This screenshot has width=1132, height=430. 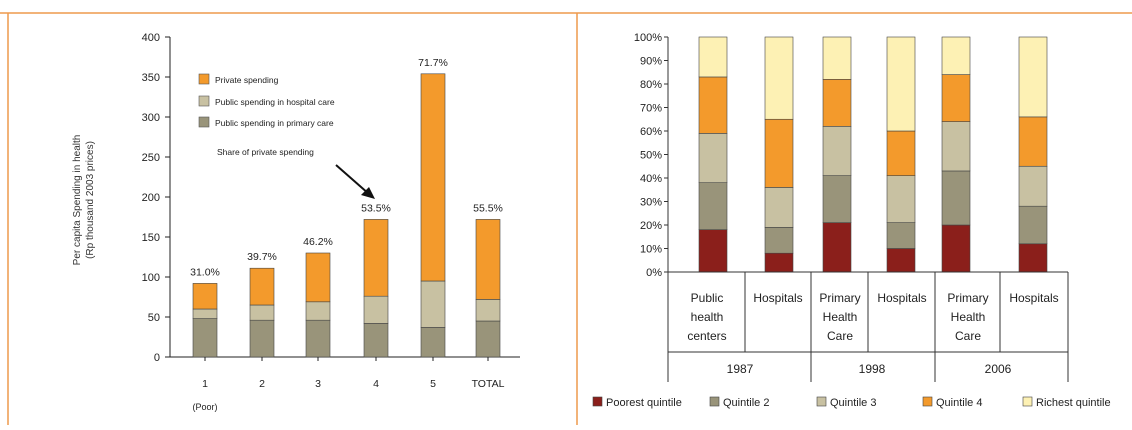 I want to click on right-group-label: 1987, so click(x=740, y=369).